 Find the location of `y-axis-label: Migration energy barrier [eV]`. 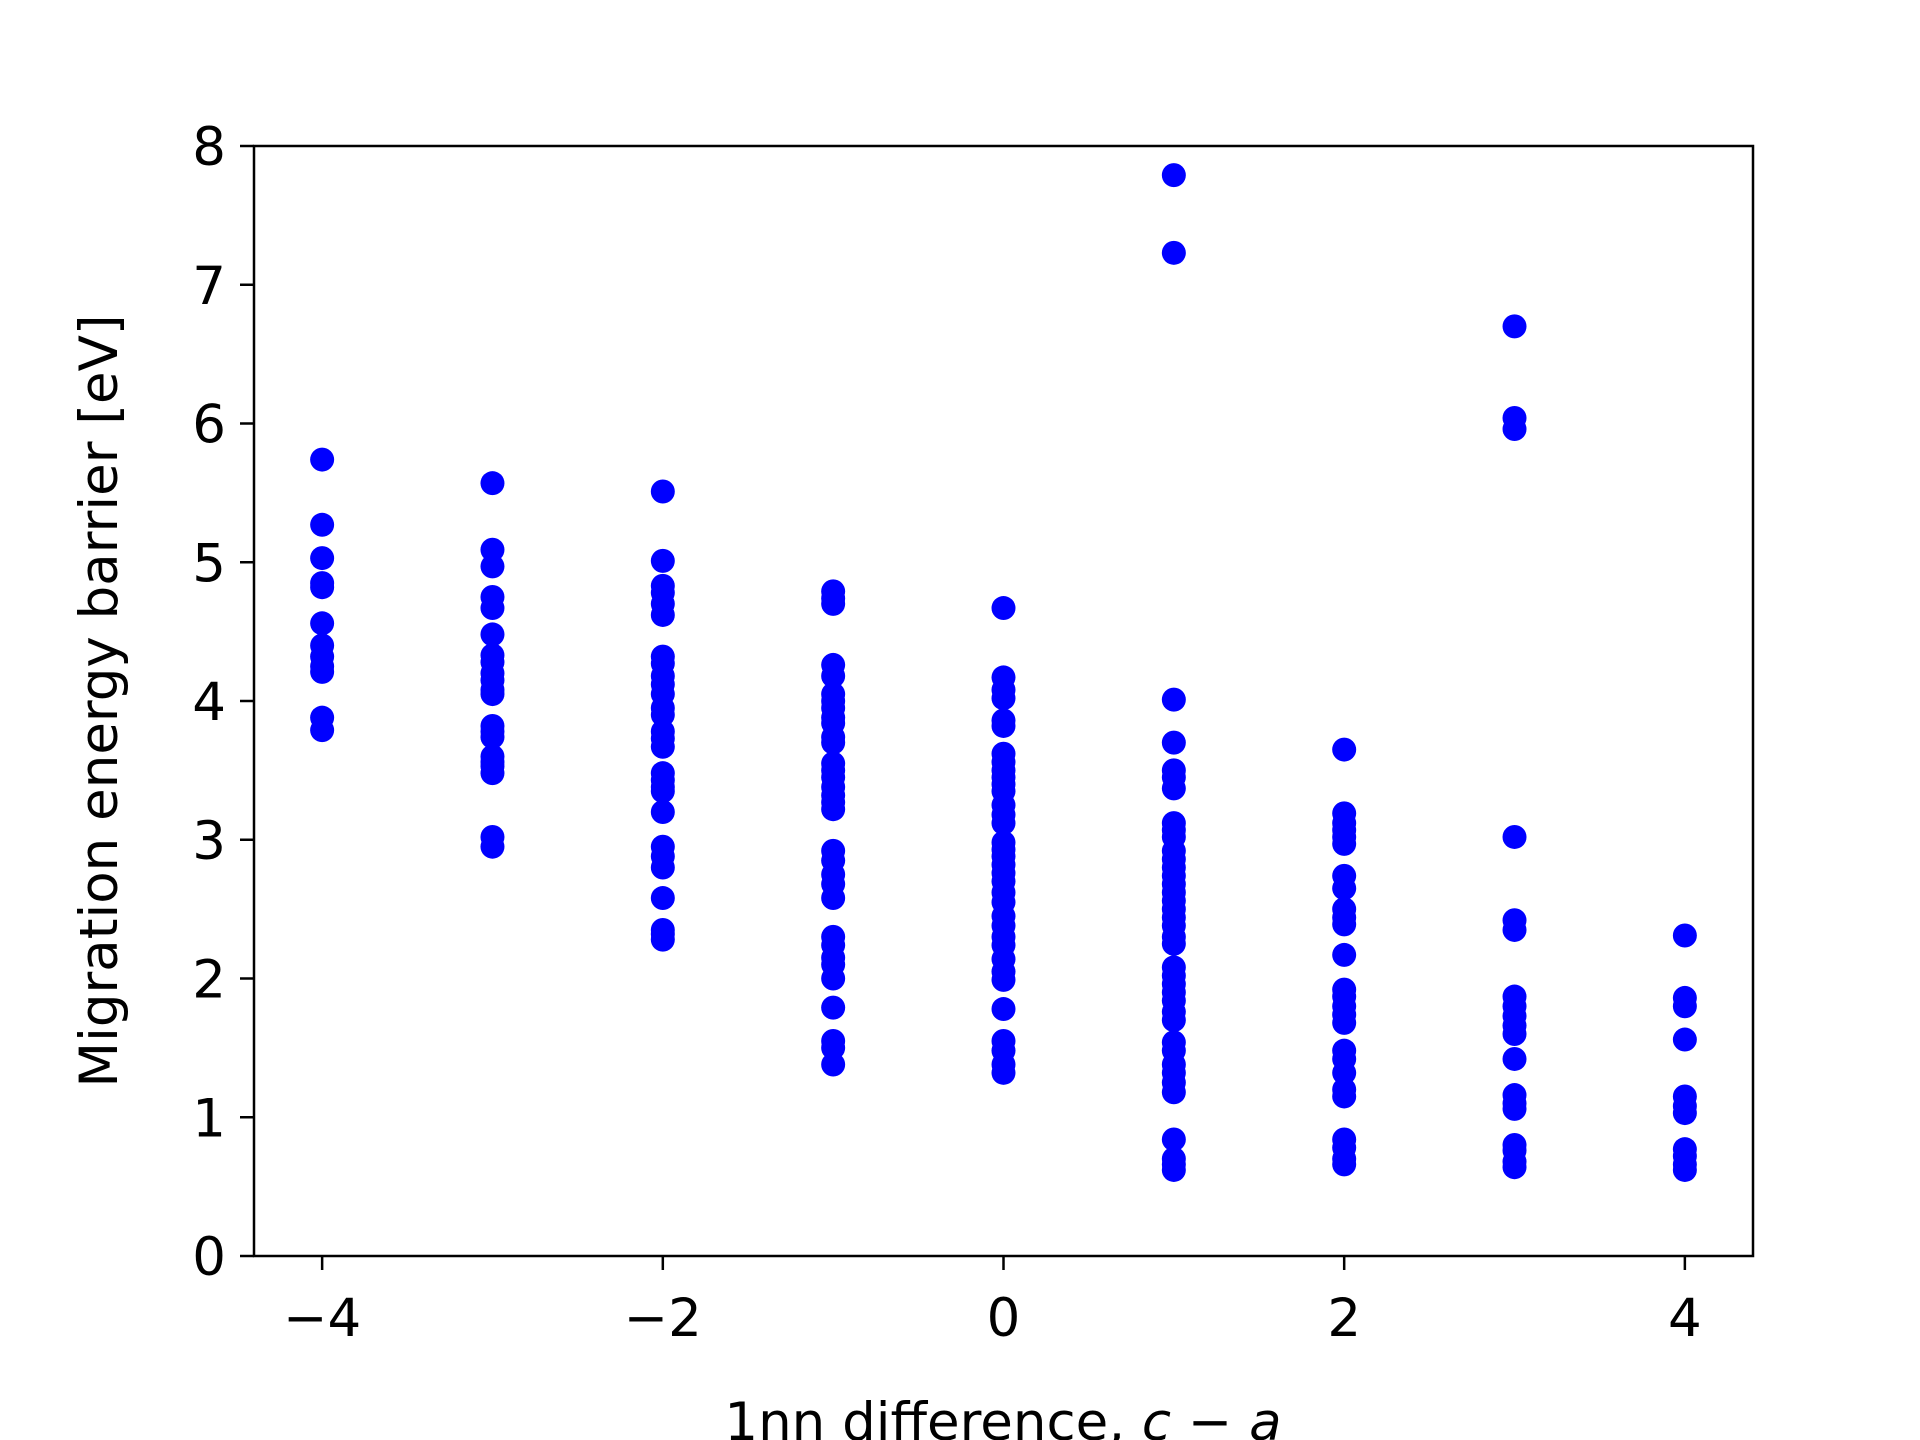

y-axis-label: Migration energy barrier [eV] is located at coordinates (99, 700).